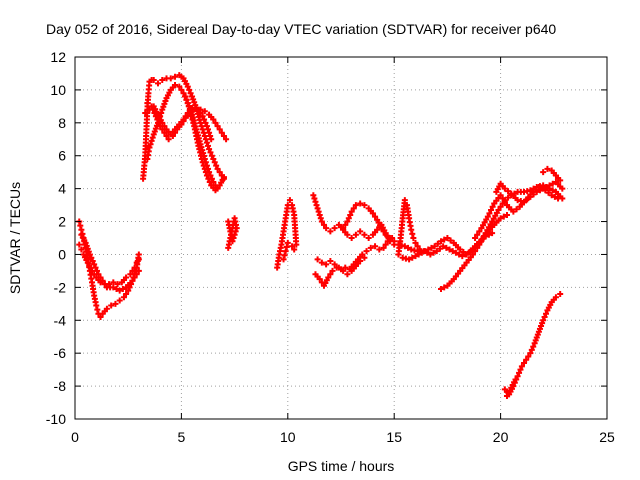 The image size is (640, 480). Describe the element at coordinates (62, 123) in the screenshot. I see `y-tick-label: 8` at that location.